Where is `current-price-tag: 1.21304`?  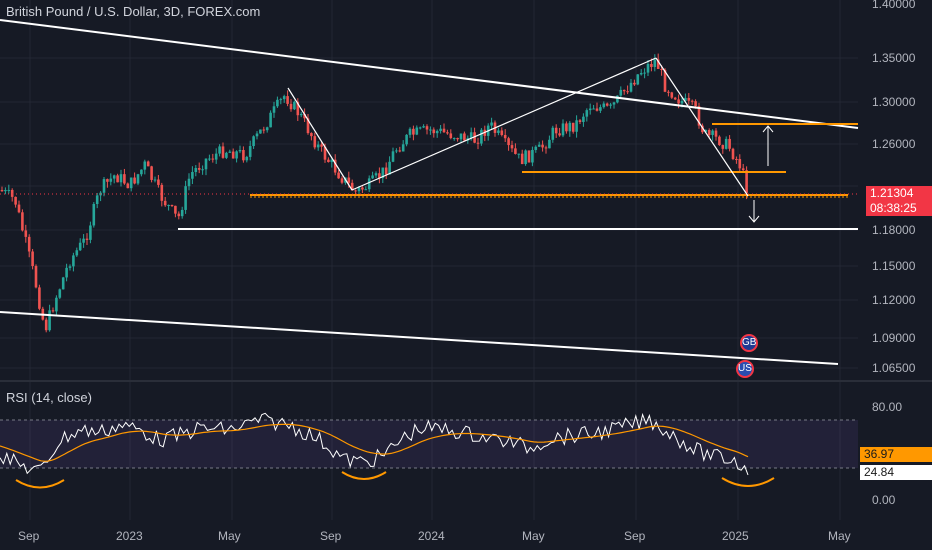
current-price-tag: 1.21304 is located at coordinates (899, 193).